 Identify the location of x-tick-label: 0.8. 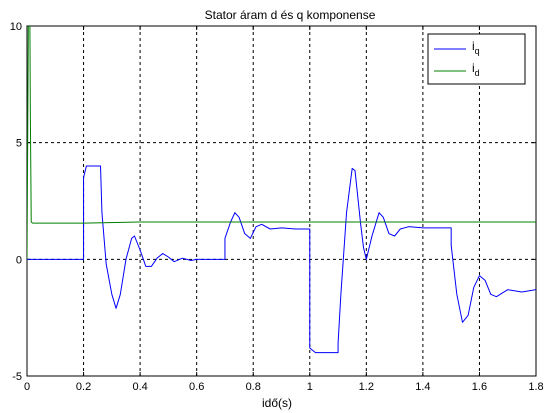
(253, 387).